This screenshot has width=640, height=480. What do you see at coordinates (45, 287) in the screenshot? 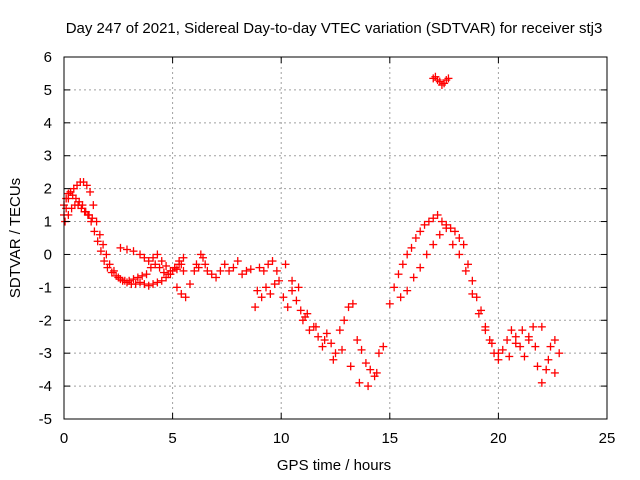
I see `y-tick-label: -1` at bounding box center [45, 287].